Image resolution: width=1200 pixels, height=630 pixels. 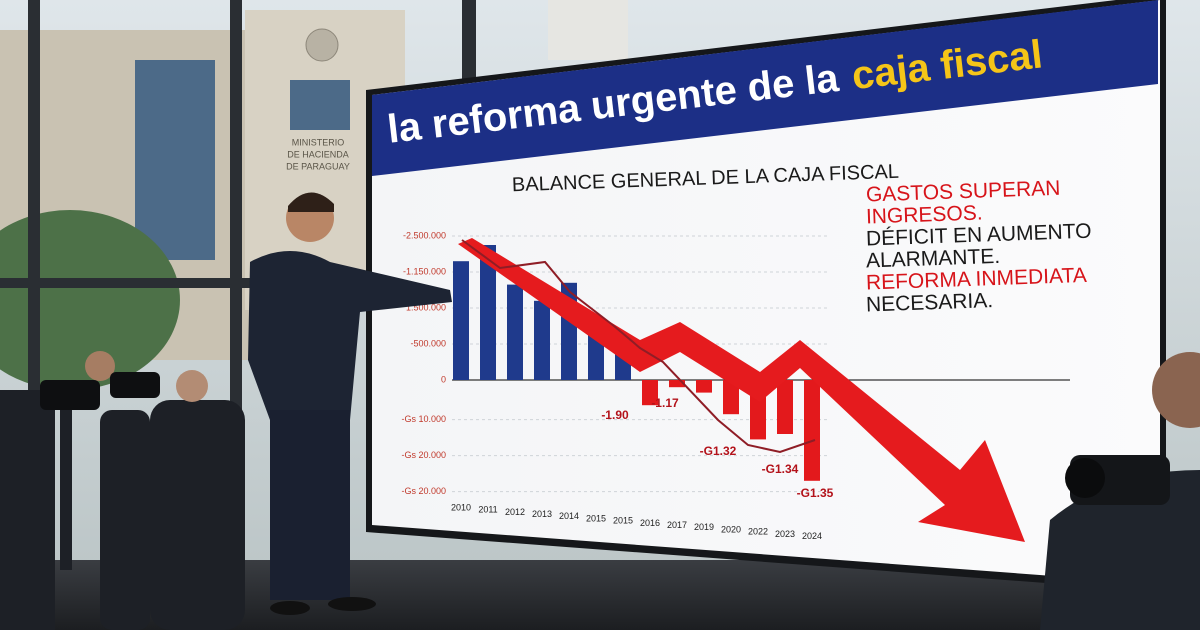 What do you see at coordinates (318, 166) in the screenshot?
I see `sign-text: DE PARAGUAY` at bounding box center [318, 166].